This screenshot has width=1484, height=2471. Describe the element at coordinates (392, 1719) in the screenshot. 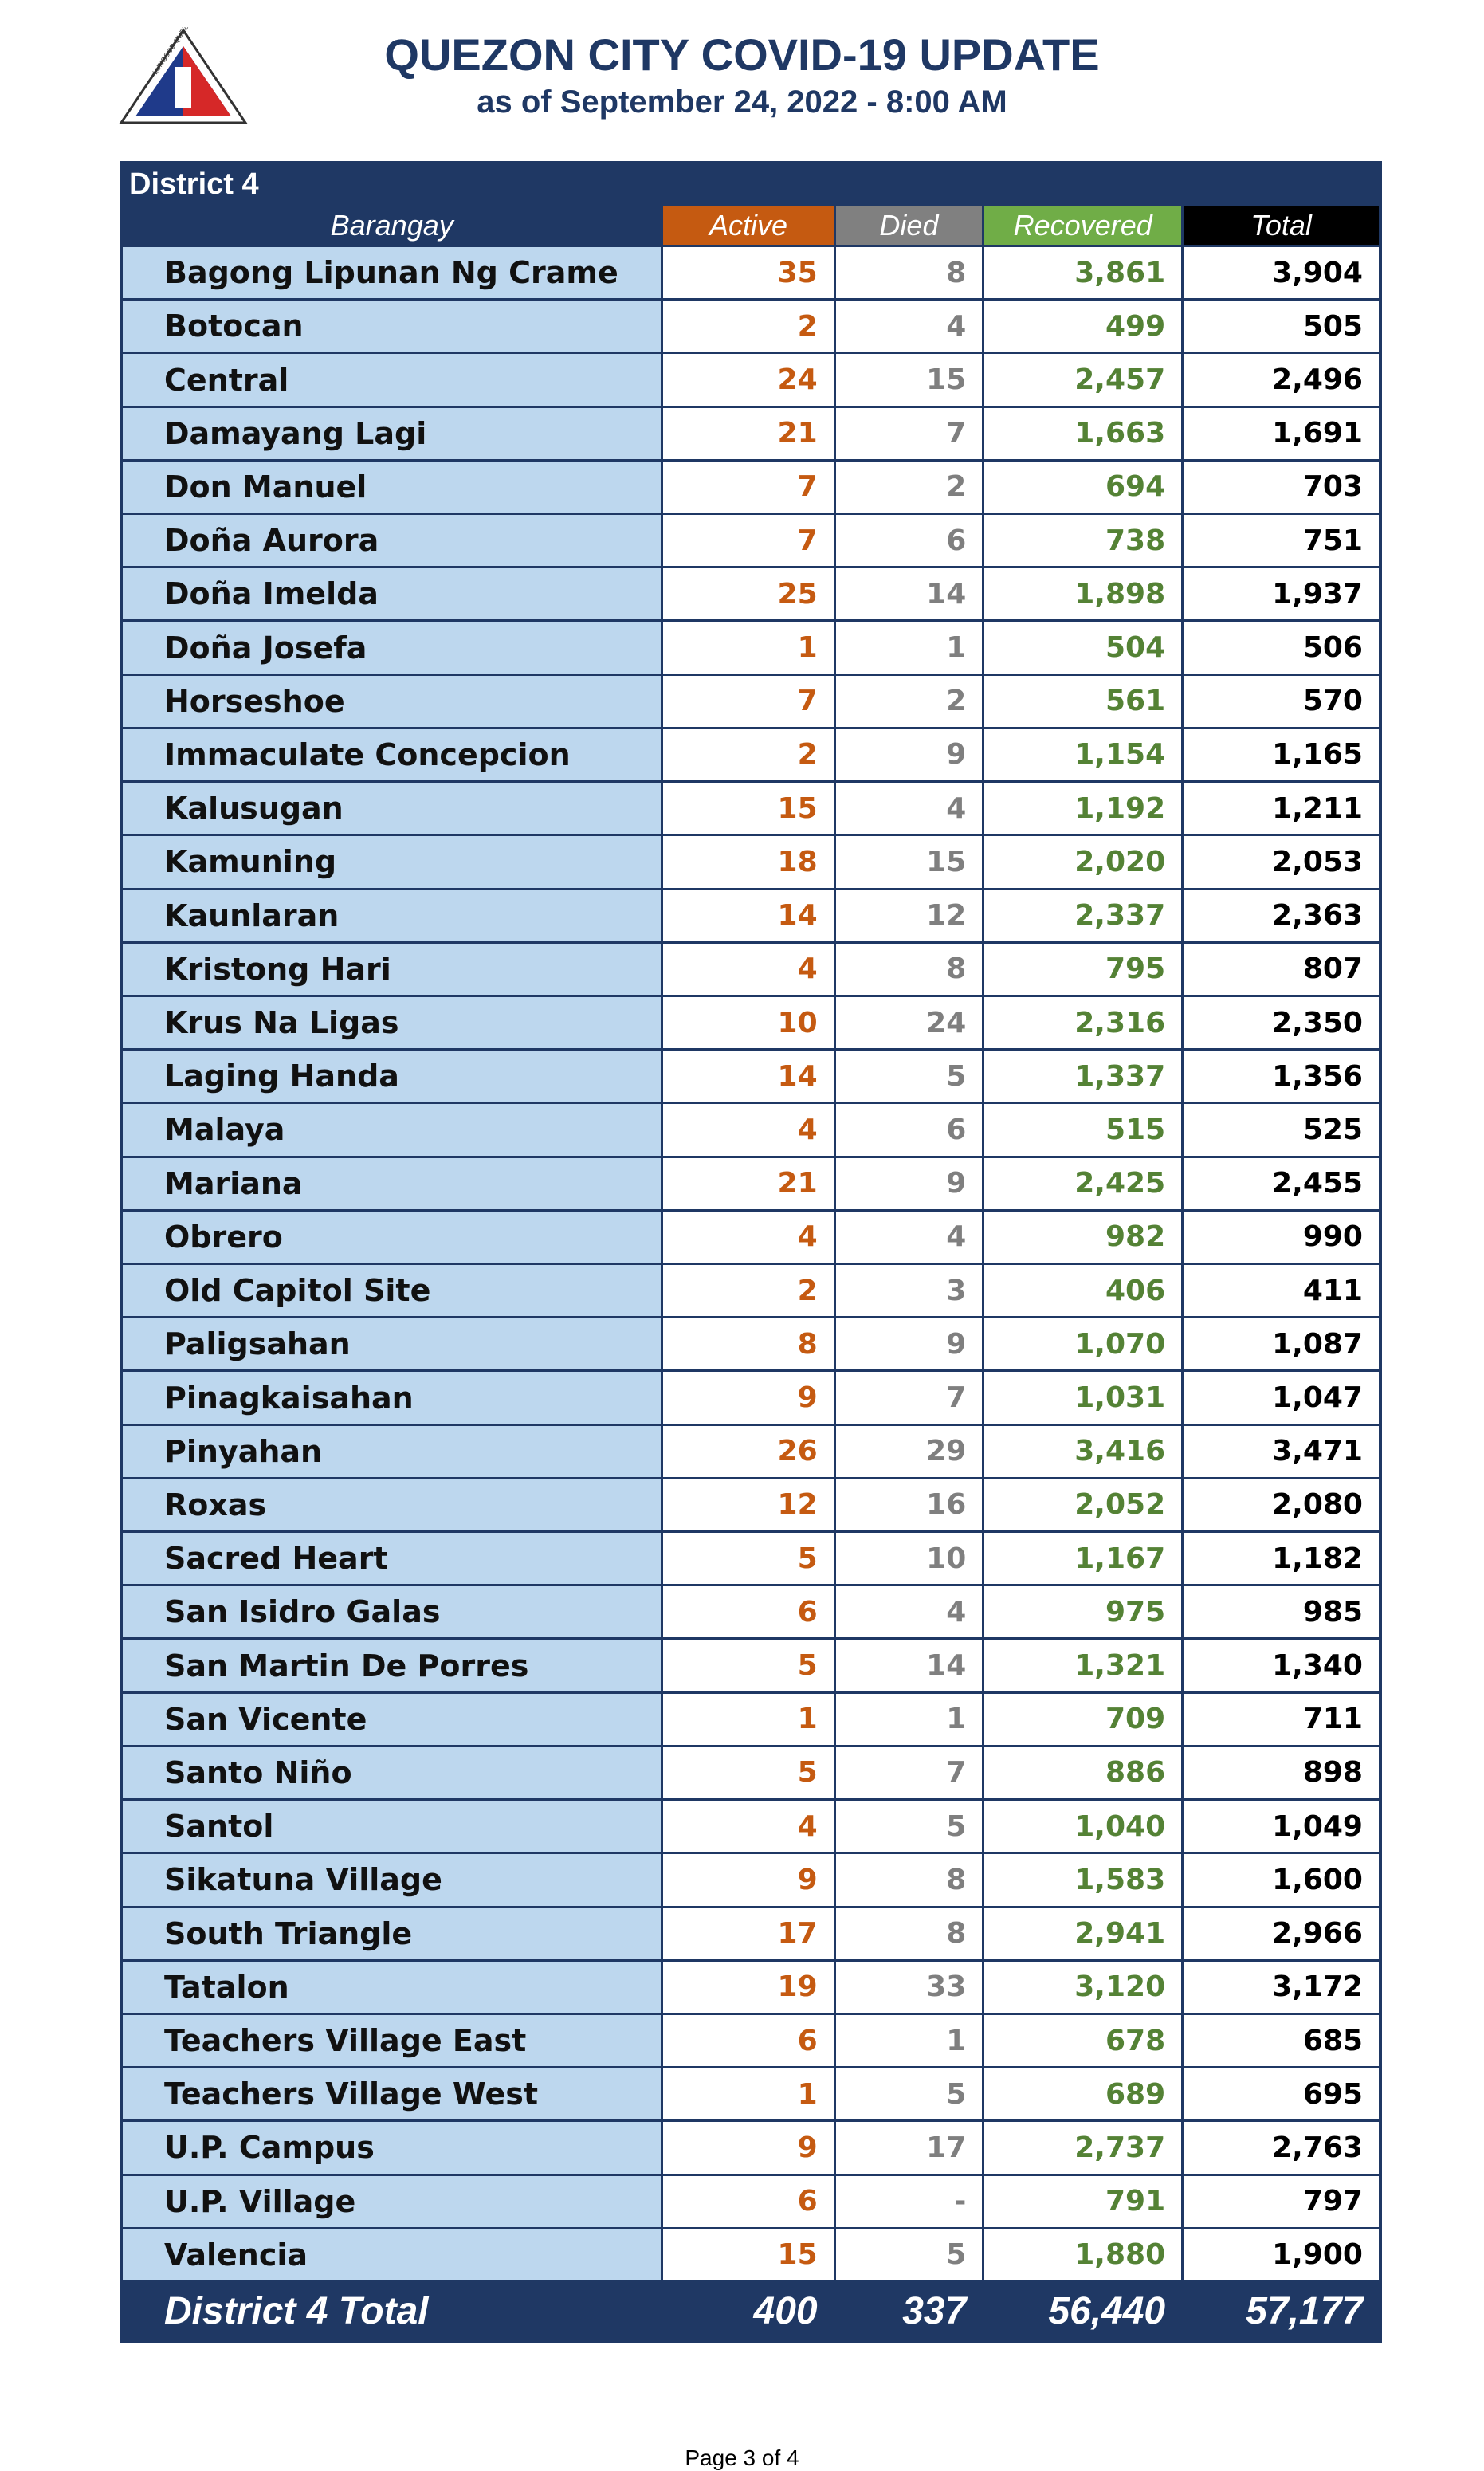

I see `barangay-name: San Vicente` at that location.